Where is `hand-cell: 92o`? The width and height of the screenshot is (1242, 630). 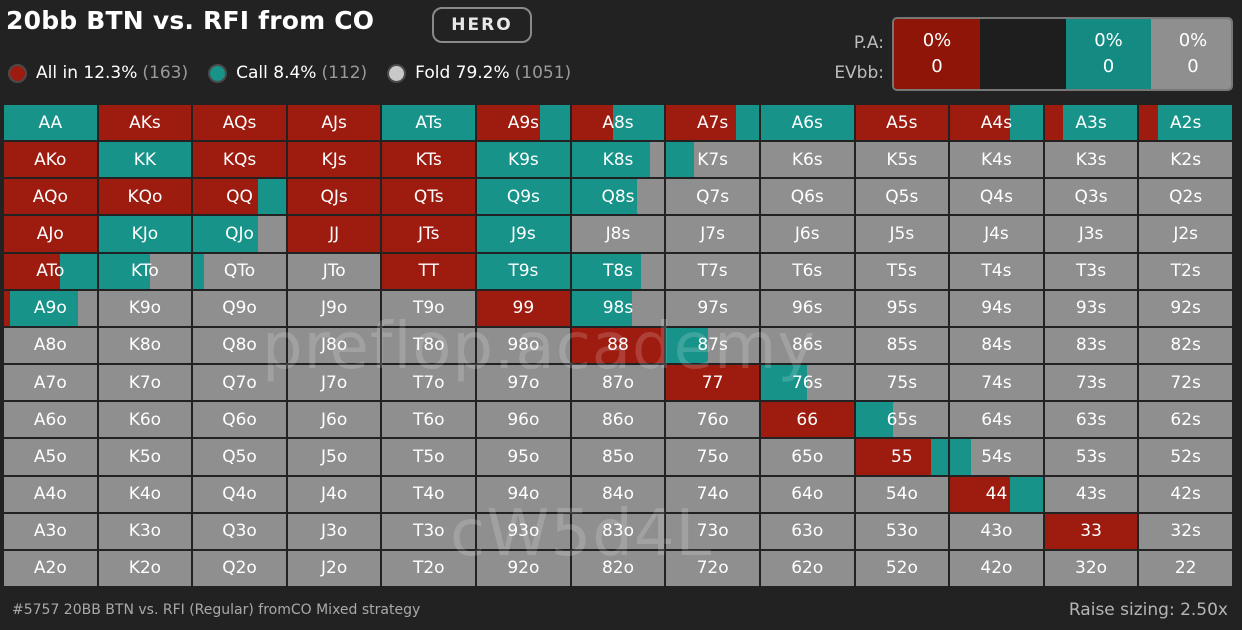
hand-cell: 92o is located at coordinates (524, 569).